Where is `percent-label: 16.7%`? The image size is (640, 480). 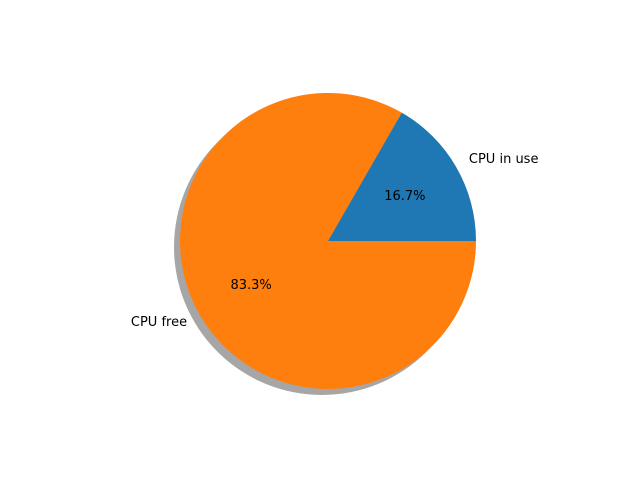
percent-label: 16.7% is located at coordinates (404, 196).